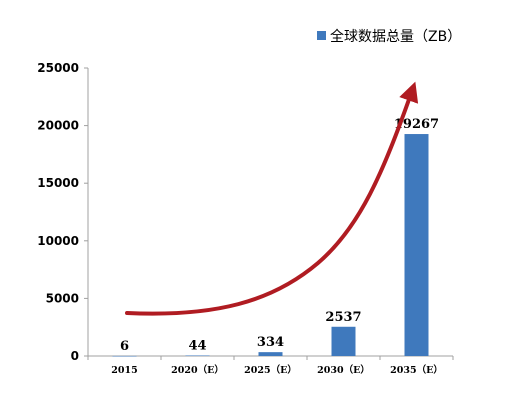  Describe the element at coordinates (58, 126) in the screenshot. I see `y-tick-label: 20000` at that location.